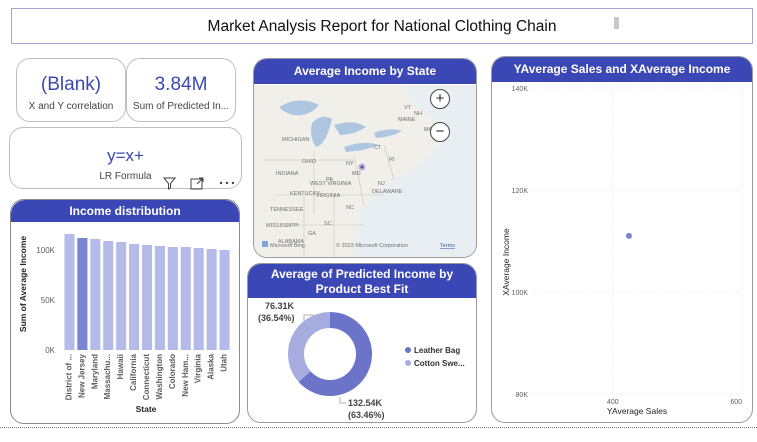 The height and width of the screenshot is (442, 757). I want to click on map-zoom-out-button: −, so click(440, 132).